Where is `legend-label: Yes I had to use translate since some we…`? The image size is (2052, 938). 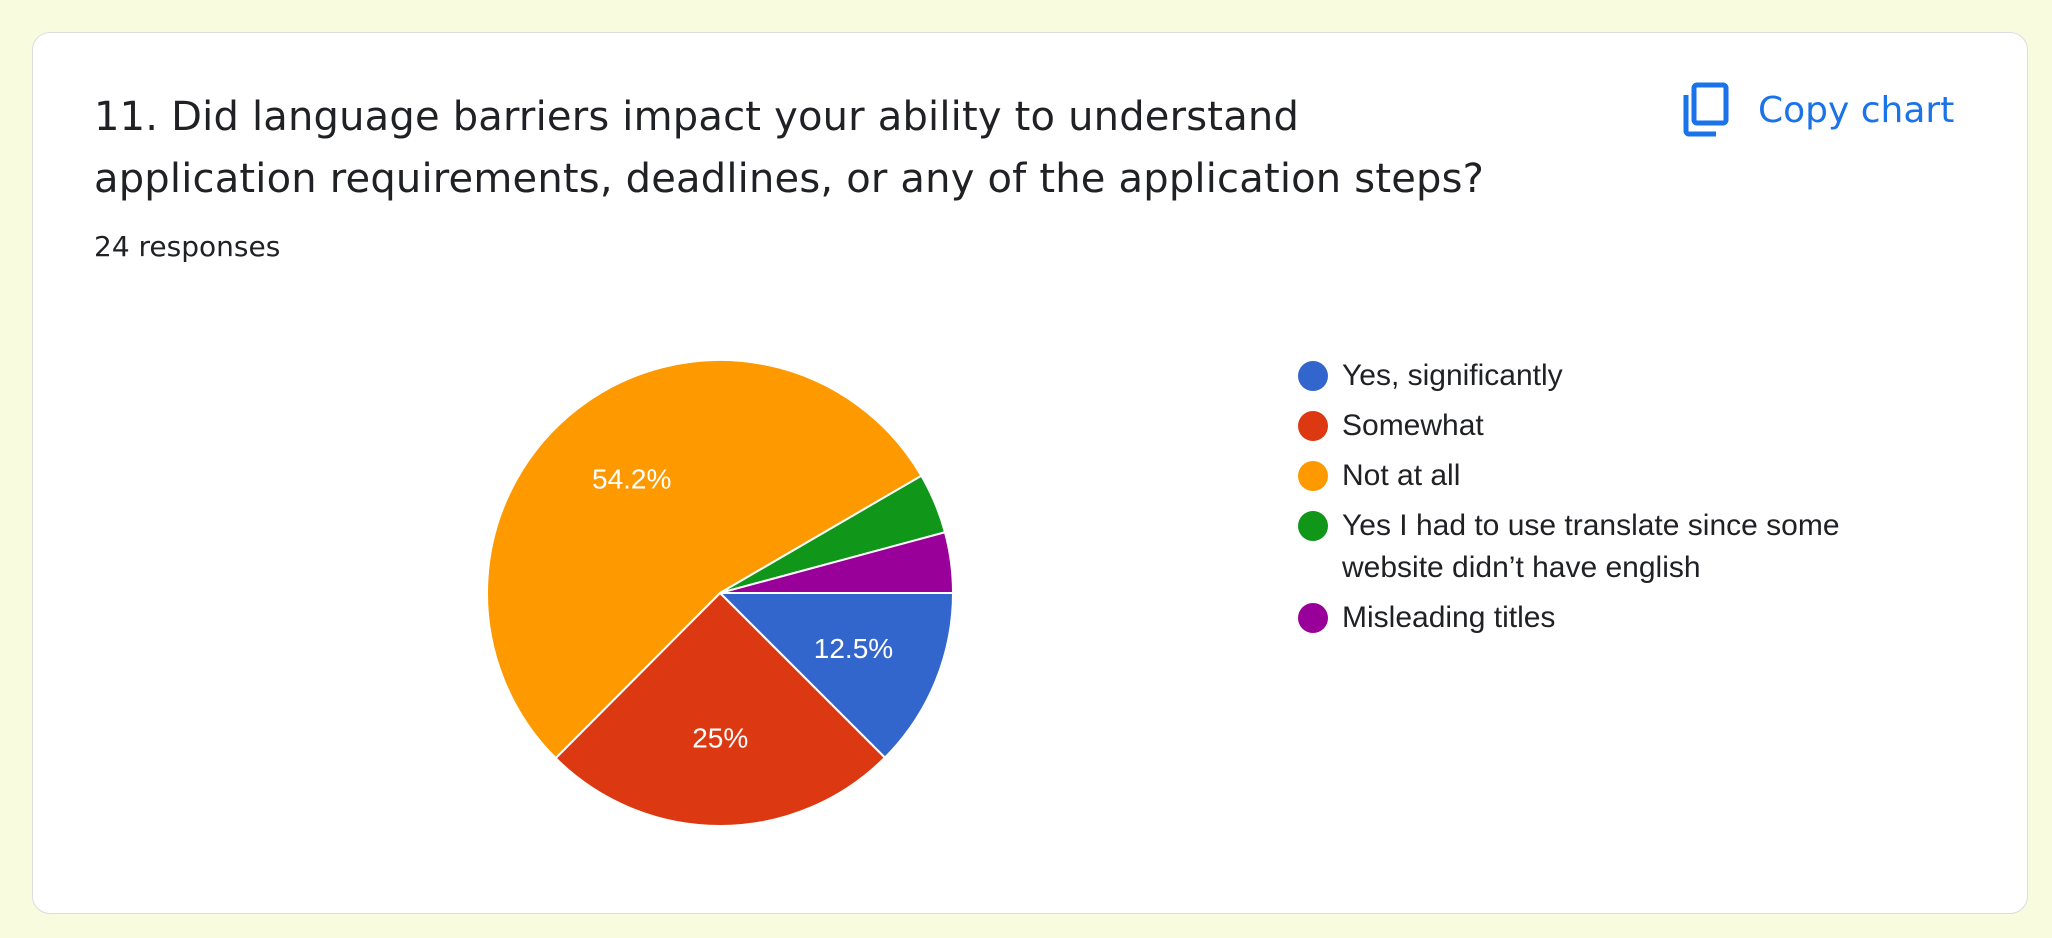
legend-label: Yes I had to use translate since some we… is located at coordinates (1591, 546).